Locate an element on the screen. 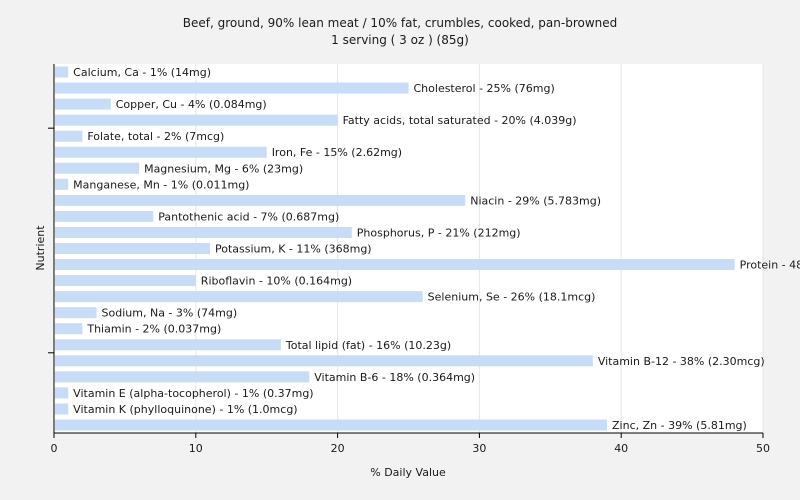 This screenshot has height=500, width=800. bar-label: Selenium, Se - 26% (18.1mcg) is located at coordinates (512, 297).